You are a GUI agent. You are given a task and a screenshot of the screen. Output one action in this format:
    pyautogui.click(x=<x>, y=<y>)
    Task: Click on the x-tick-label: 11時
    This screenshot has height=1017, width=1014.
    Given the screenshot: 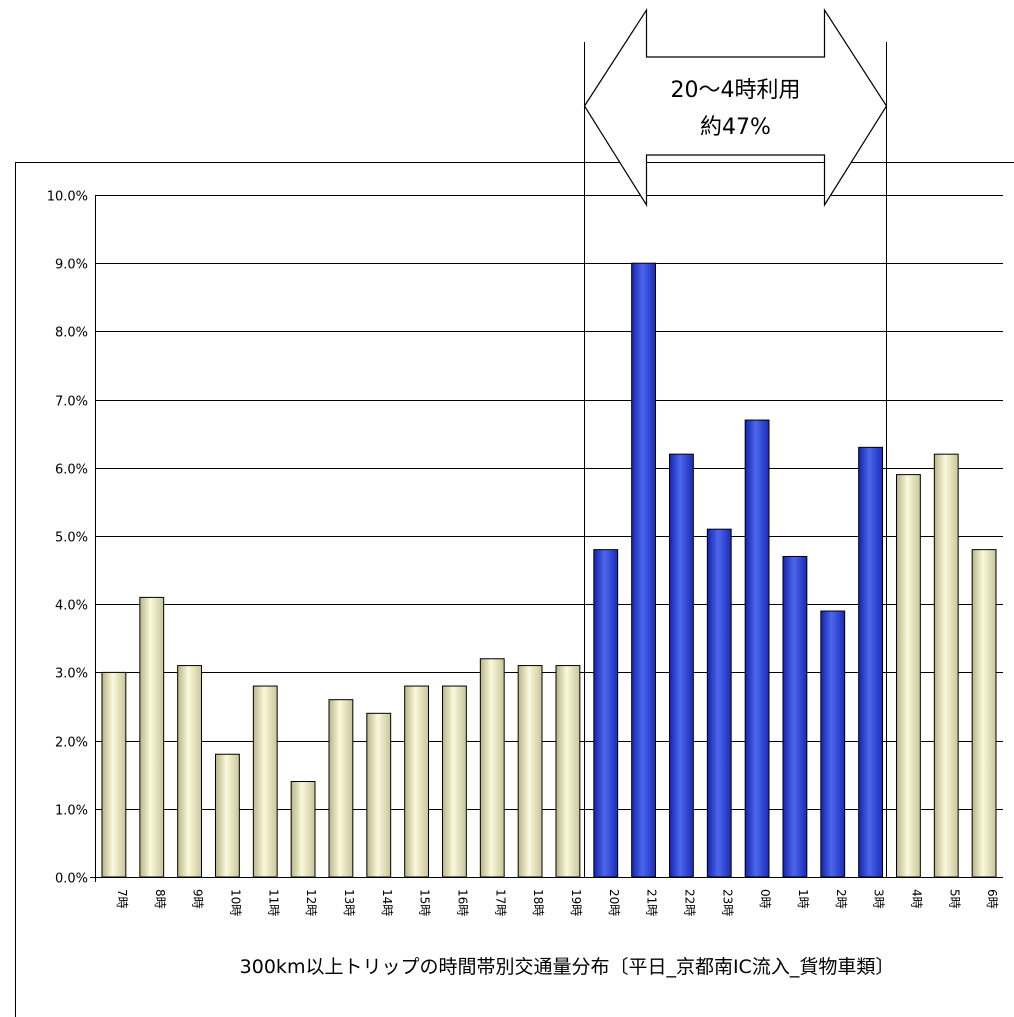 What is the action you would take?
    pyautogui.click(x=273, y=902)
    